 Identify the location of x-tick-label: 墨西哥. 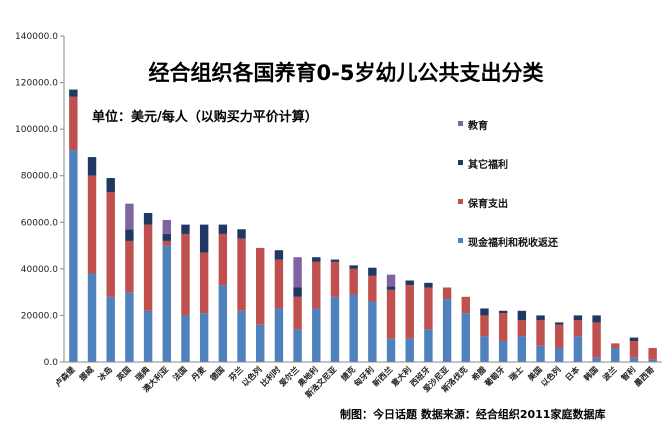
(644, 376).